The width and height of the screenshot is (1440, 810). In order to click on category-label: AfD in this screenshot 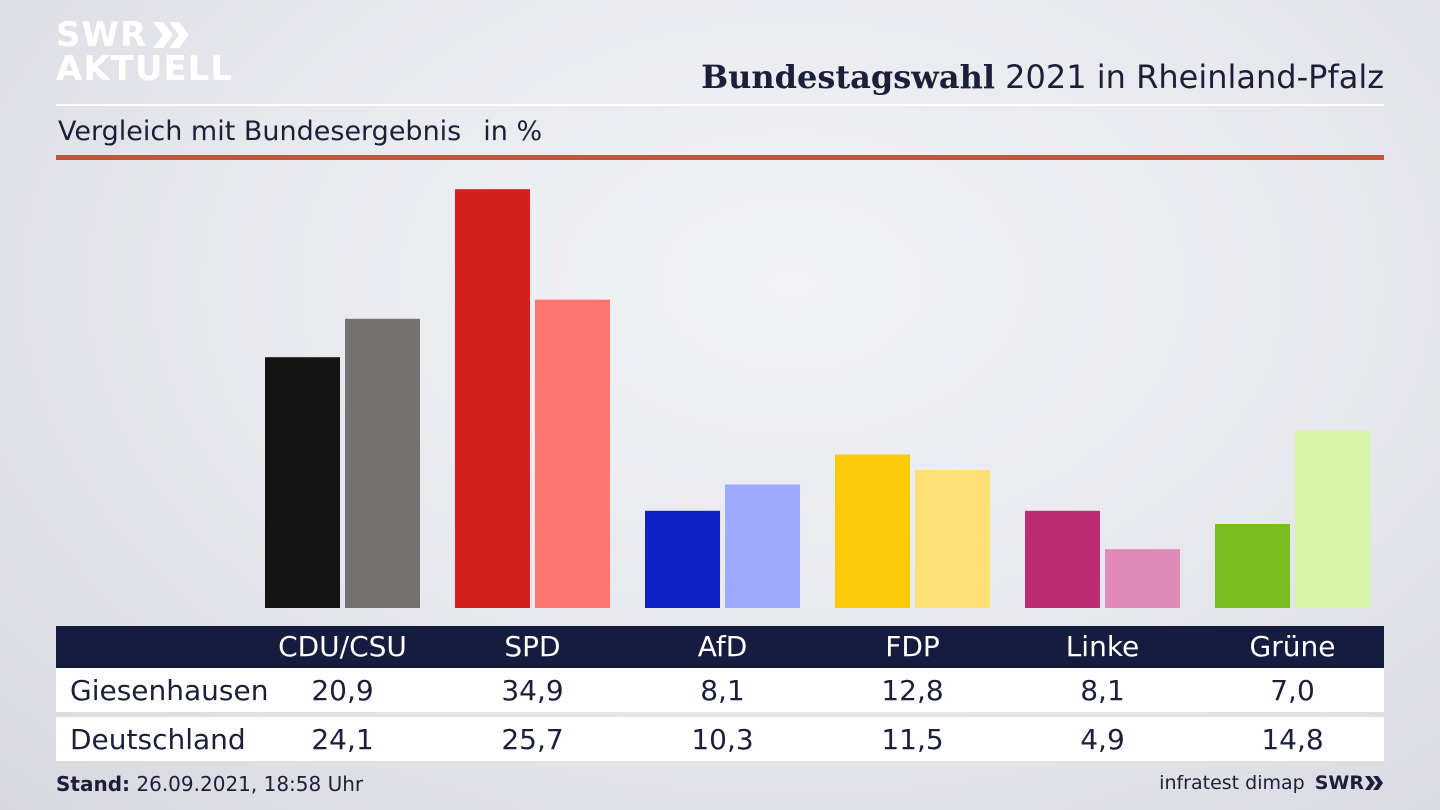, I will do `click(722, 646)`.